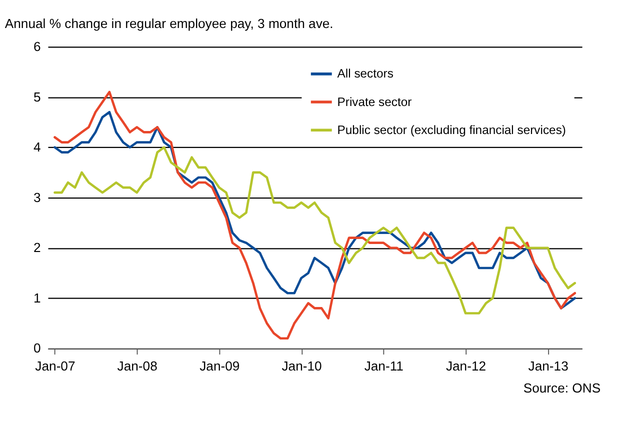  What do you see at coordinates (137, 366) in the screenshot?
I see `x-tick-label: Jan-08` at bounding box center [137, 366].